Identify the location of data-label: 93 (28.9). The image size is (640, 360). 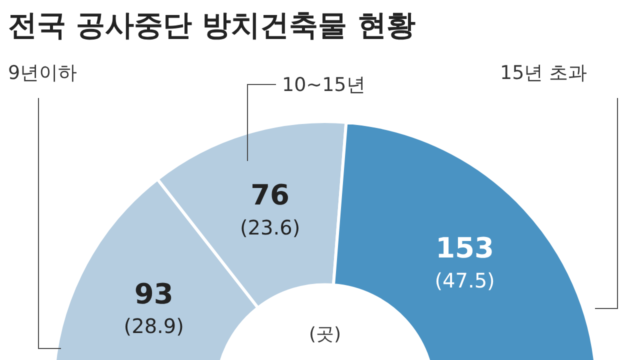
(154, 307).